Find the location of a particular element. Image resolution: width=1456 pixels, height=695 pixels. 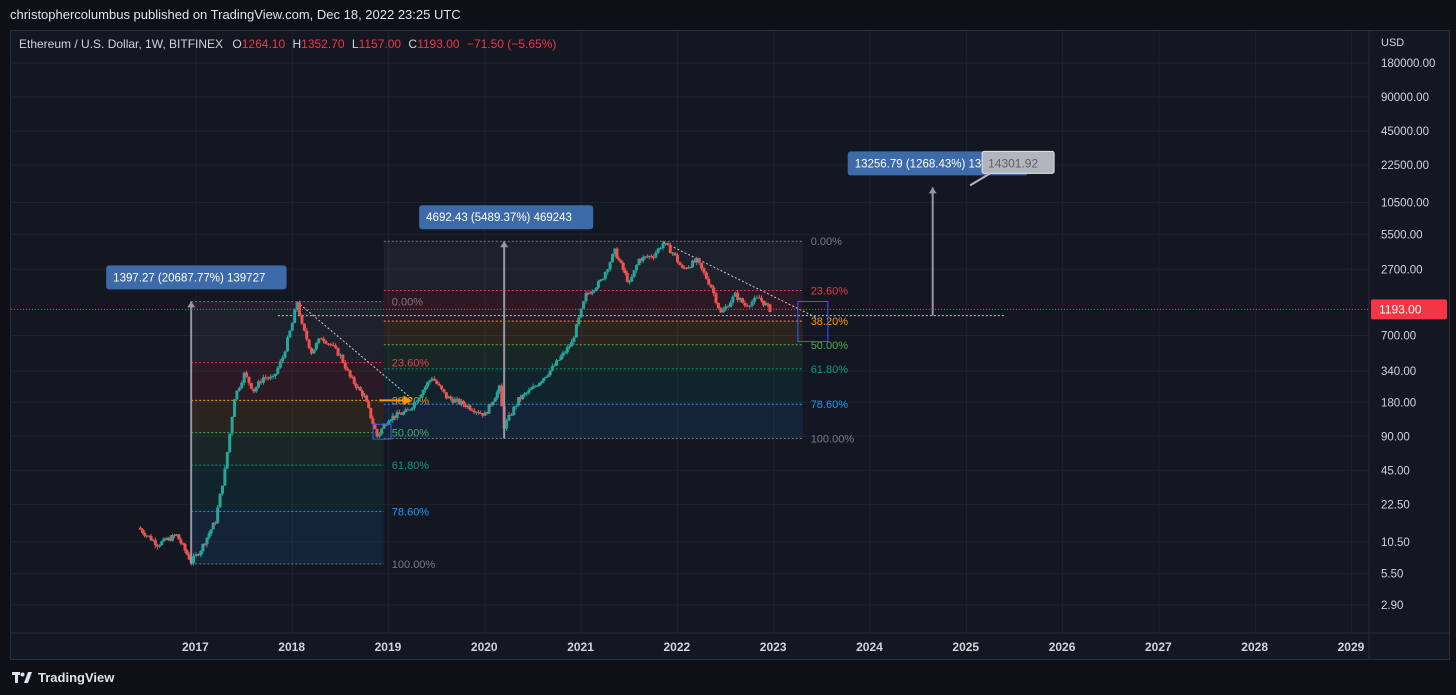

close-value: 1193.00 is located at coordinates (438, 44).